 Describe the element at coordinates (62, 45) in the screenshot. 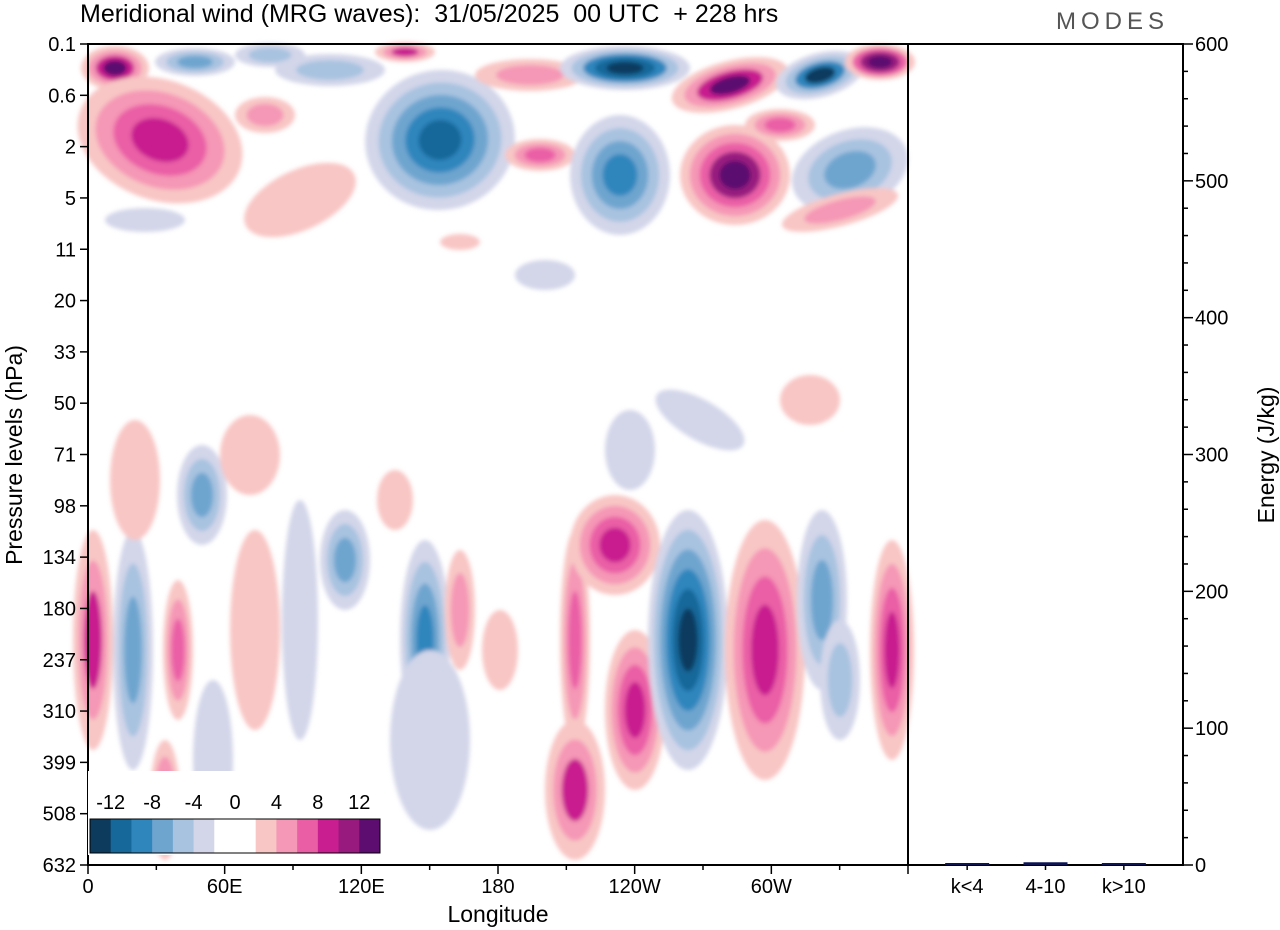

I see `y-tick-label: 0.1` at that location.